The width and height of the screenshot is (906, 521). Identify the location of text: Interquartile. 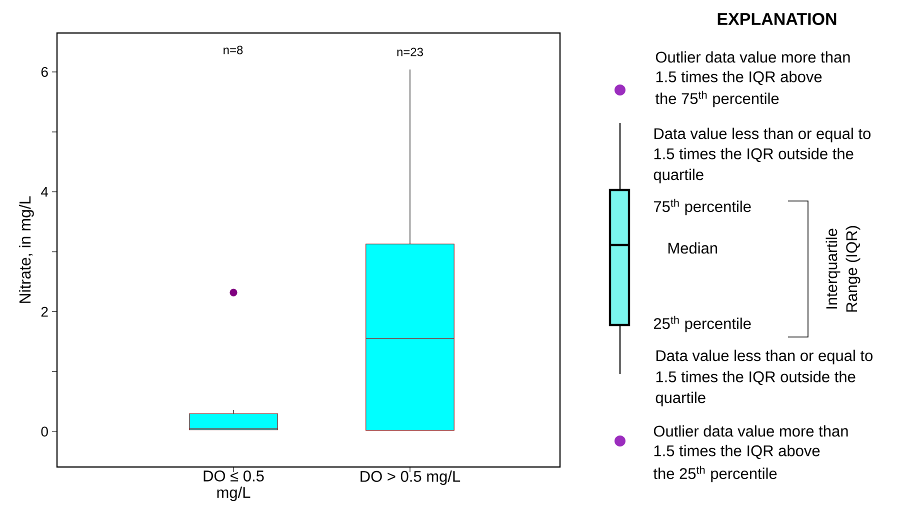
(833, 268).